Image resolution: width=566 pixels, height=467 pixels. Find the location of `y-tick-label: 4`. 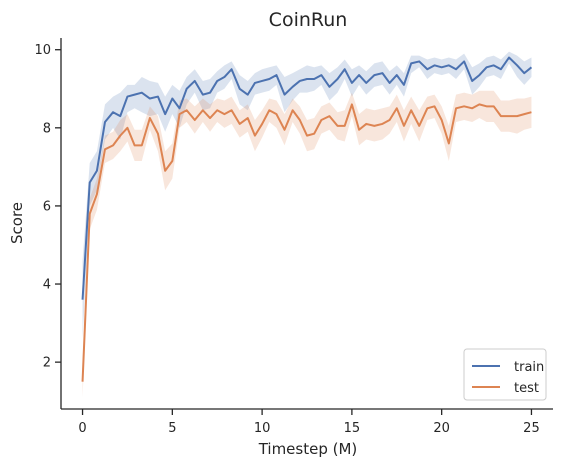

y-tick-label: 4 is located at coordinates (47, 285).